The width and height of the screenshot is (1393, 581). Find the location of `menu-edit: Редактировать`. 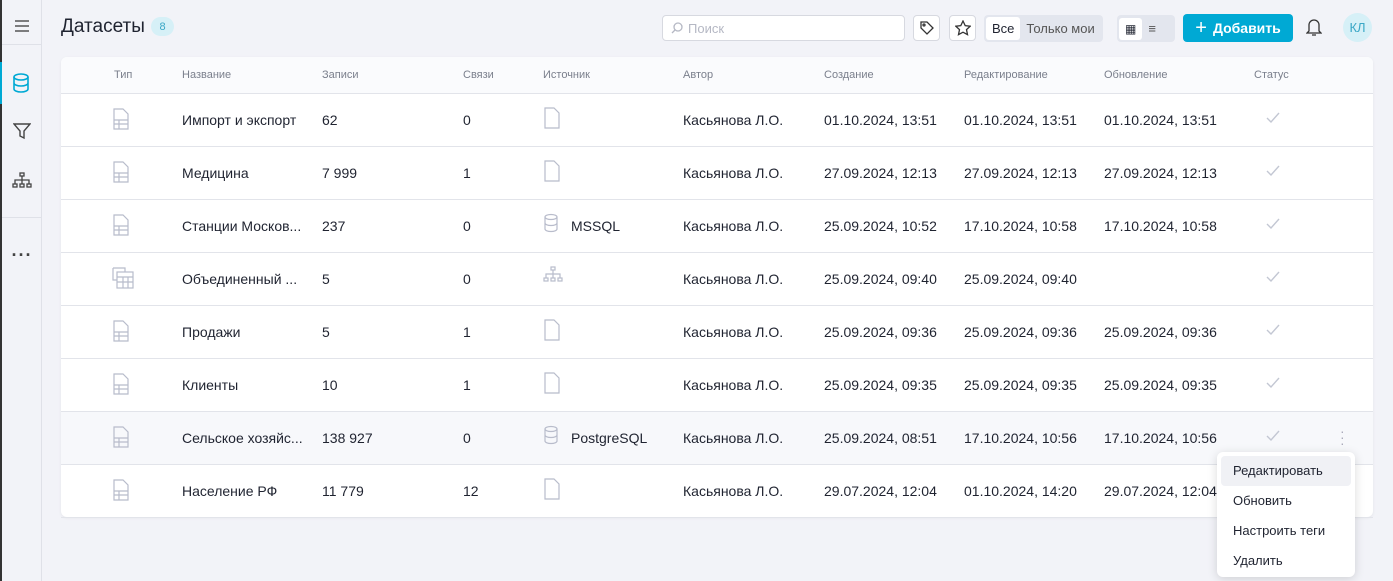

menu-edit: Редактировать is located at coordinates (1286, 471).